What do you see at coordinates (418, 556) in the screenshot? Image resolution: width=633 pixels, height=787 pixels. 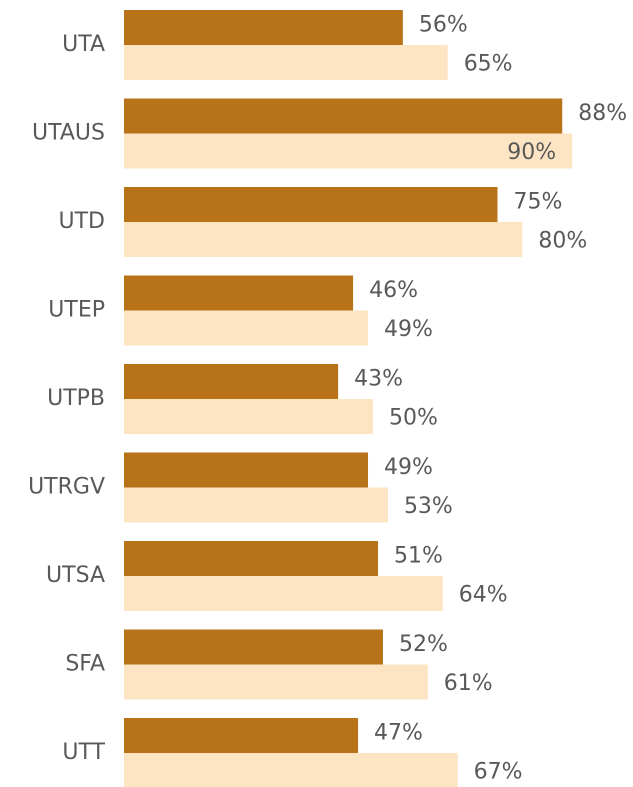 I see `value-label: 51%` at bounding box center [418, 556].